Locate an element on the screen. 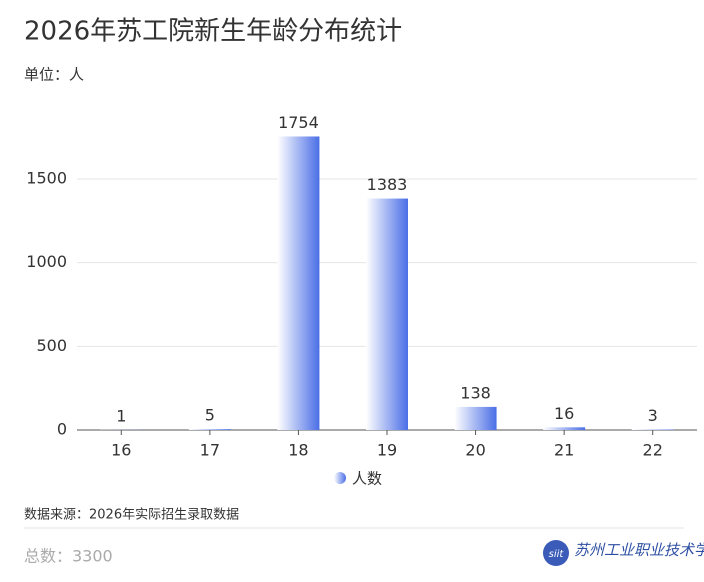 The width and height of the screenshot is (704, 582). logo-icon is located at coordinates (556, 553).